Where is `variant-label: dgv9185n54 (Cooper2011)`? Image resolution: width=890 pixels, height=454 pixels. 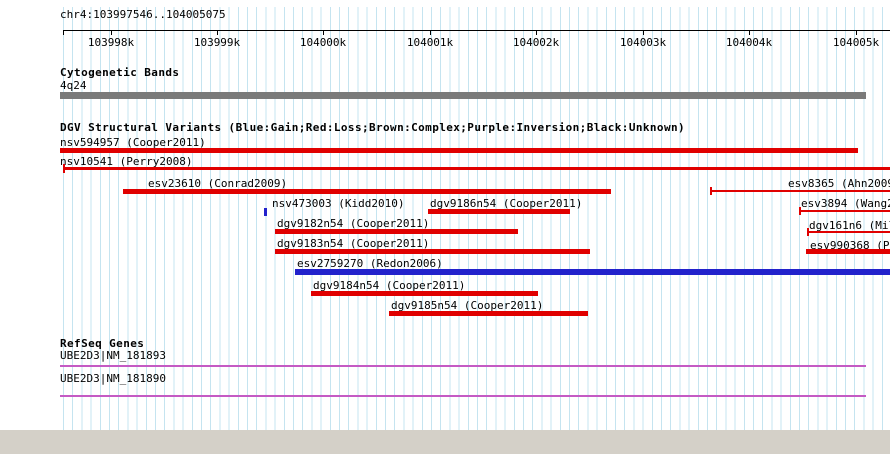
variant-label: dgv9185n54 (Cooper2011) is located at coordinates (467, 305).